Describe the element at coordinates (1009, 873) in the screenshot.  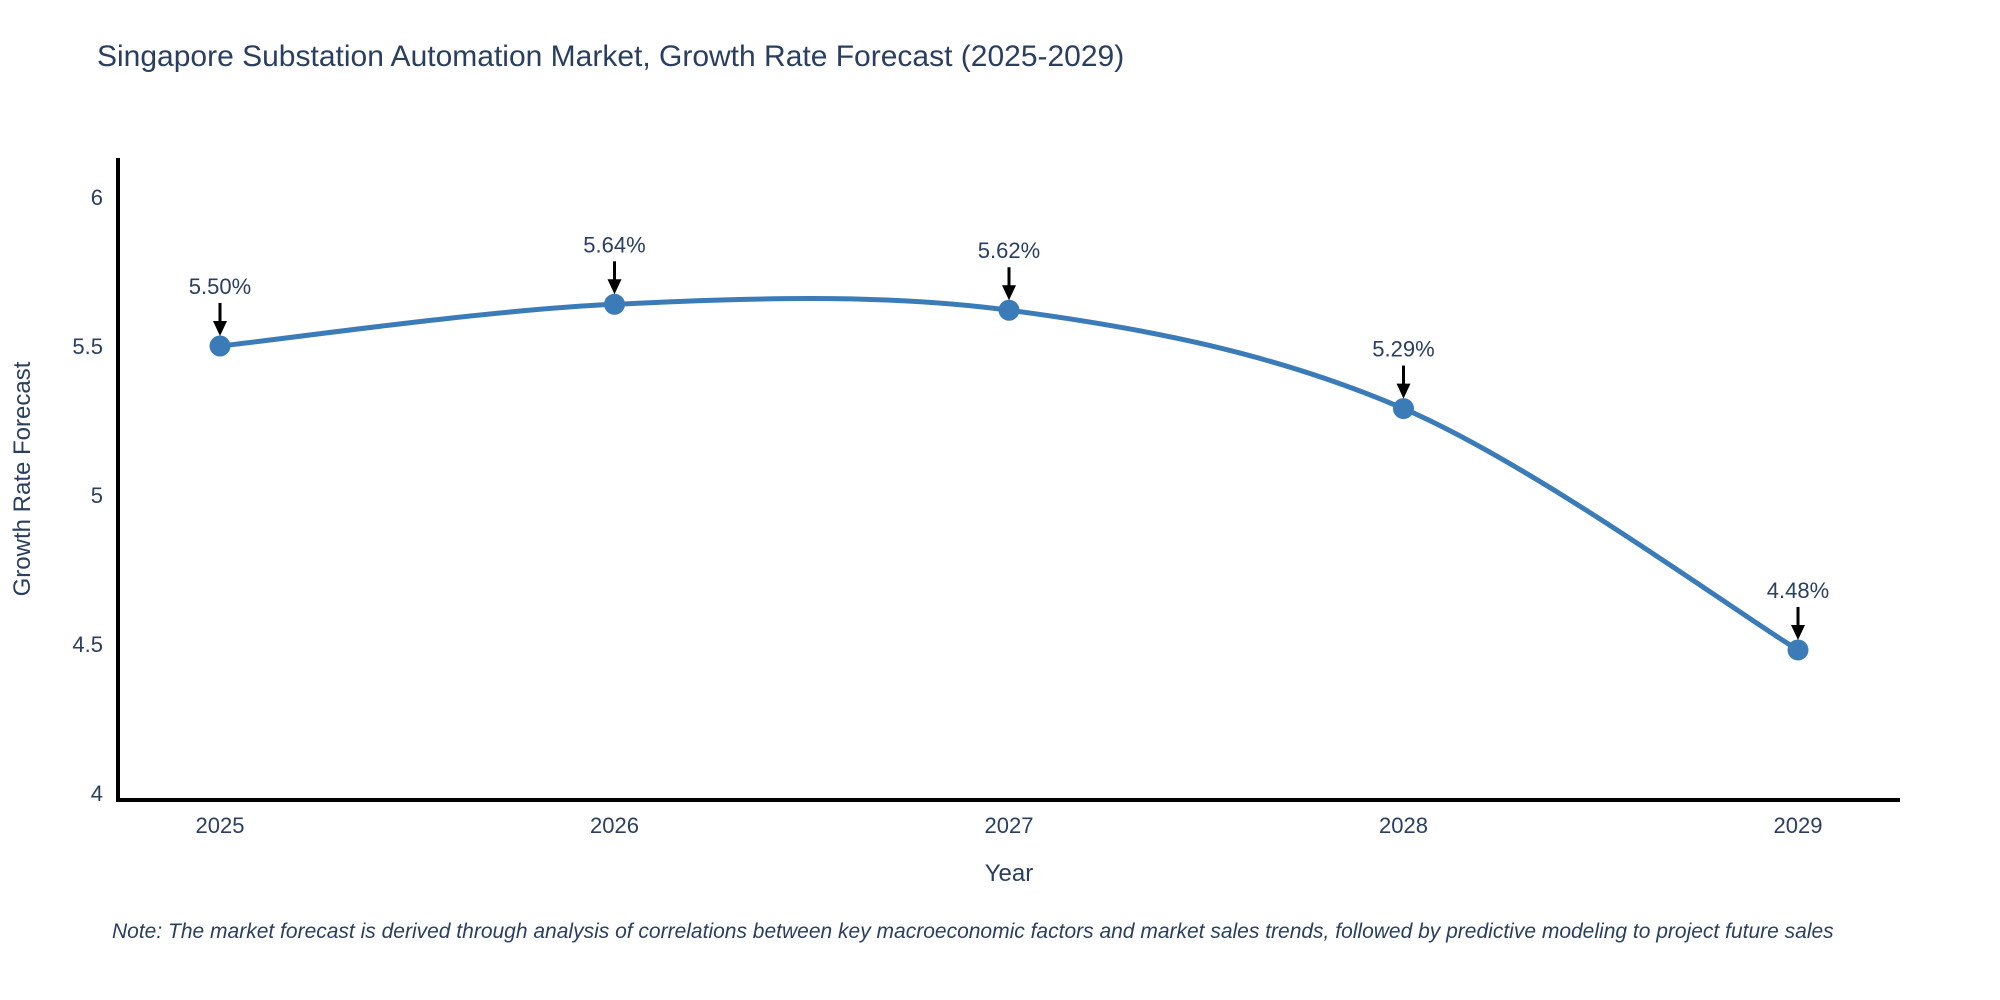
I see `x-axis-title: Year` at that location.